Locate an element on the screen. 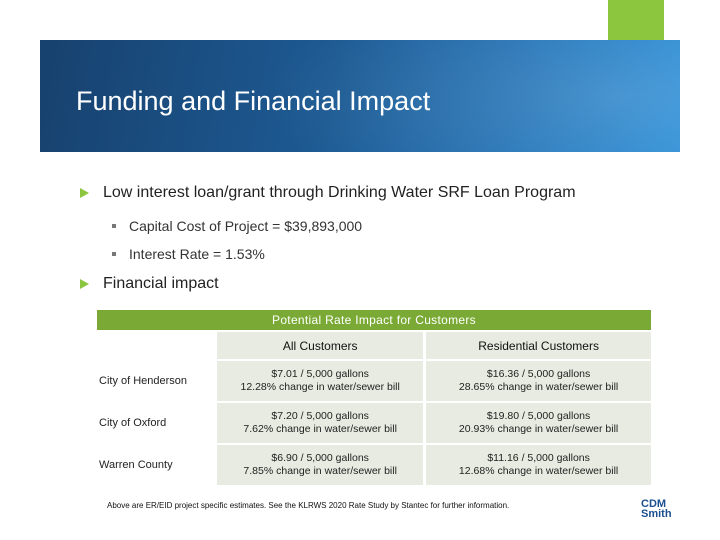 This screenshot has width=720, height=540. sub-bullet-text: Capital Cost of Project = $39,893,000 is located at coordinates (246, 226).